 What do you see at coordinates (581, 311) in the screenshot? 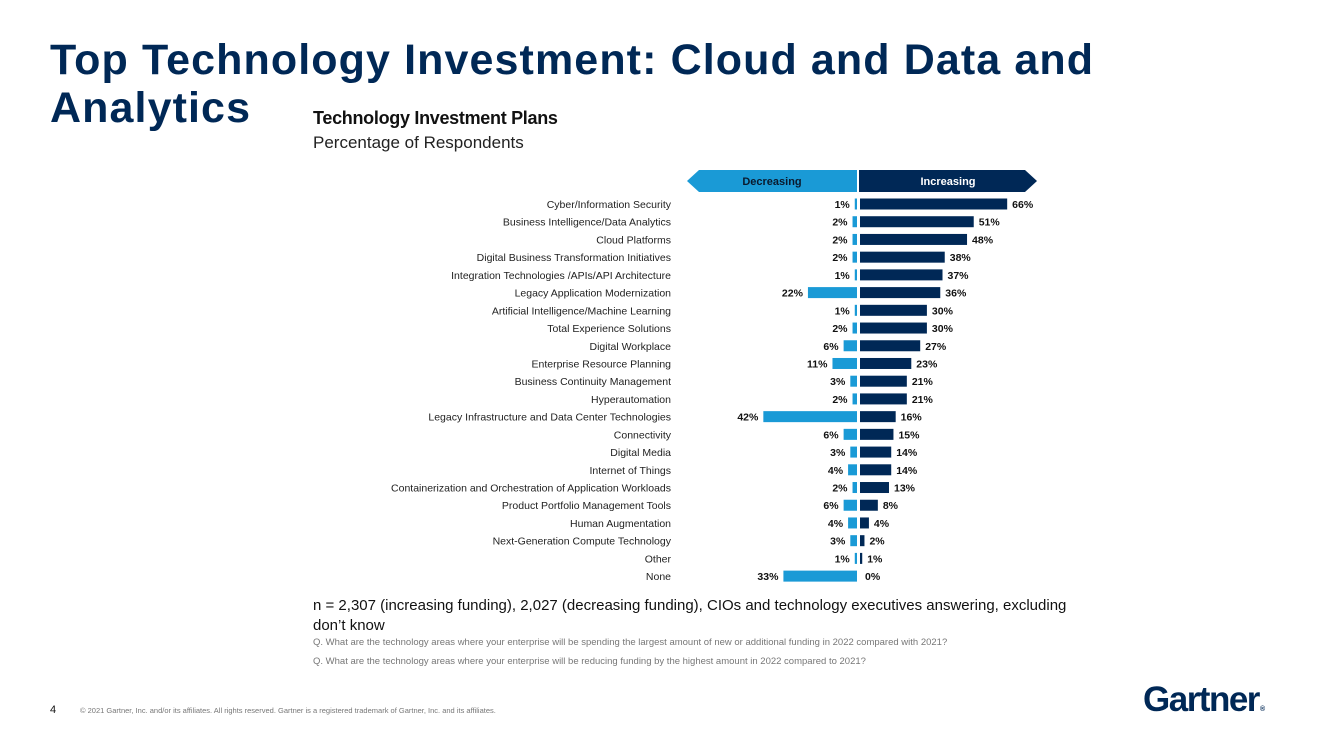
I see `category-label: Artificial Intelligence/Machine Learning` at bounding box center [581, 311].